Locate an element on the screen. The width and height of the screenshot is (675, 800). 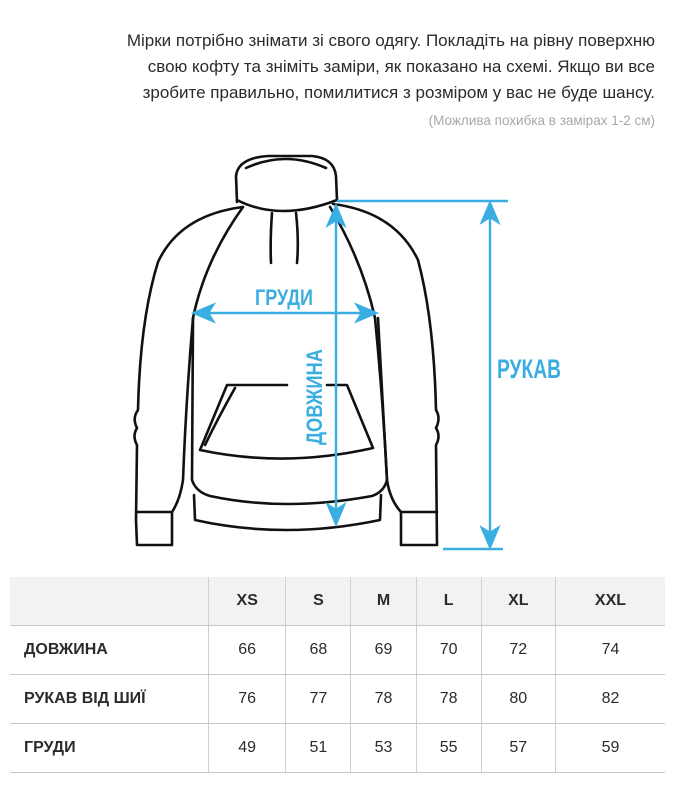
header-size-xs: XS is located at coordinates (246, 601).